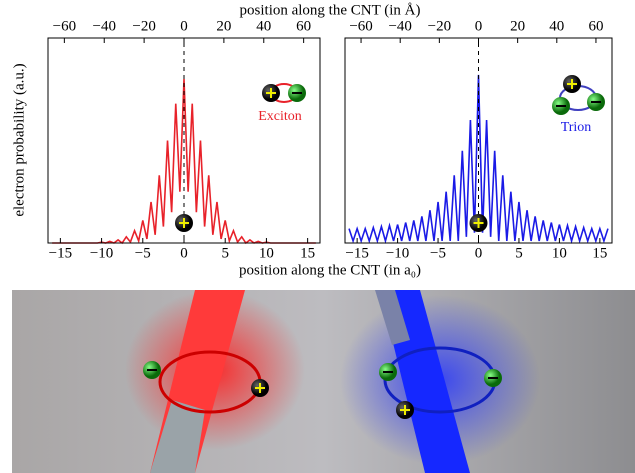 This screenshot has height=473, width=635. I want to click on trion-icon, so click(578, 95).